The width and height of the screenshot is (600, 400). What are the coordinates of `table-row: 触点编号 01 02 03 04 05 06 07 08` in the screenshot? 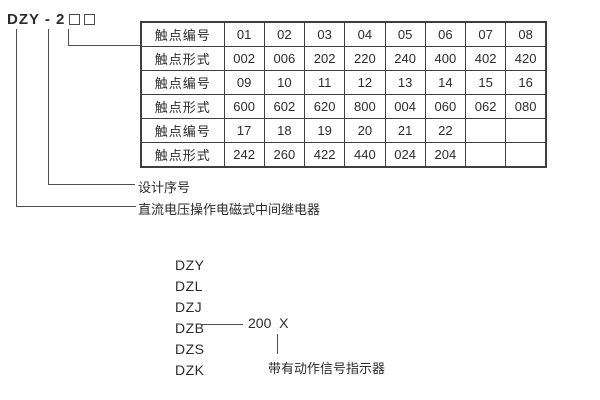 It's located at (343, 34).